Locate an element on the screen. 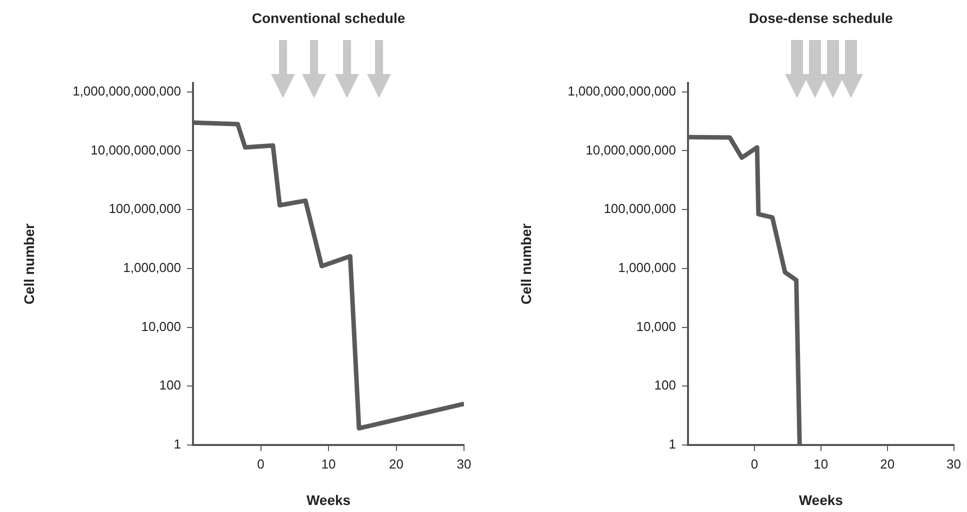 This screenshot has height=512, width=967. chart-title: Conventional schedule is located at coordinates (329, 18).